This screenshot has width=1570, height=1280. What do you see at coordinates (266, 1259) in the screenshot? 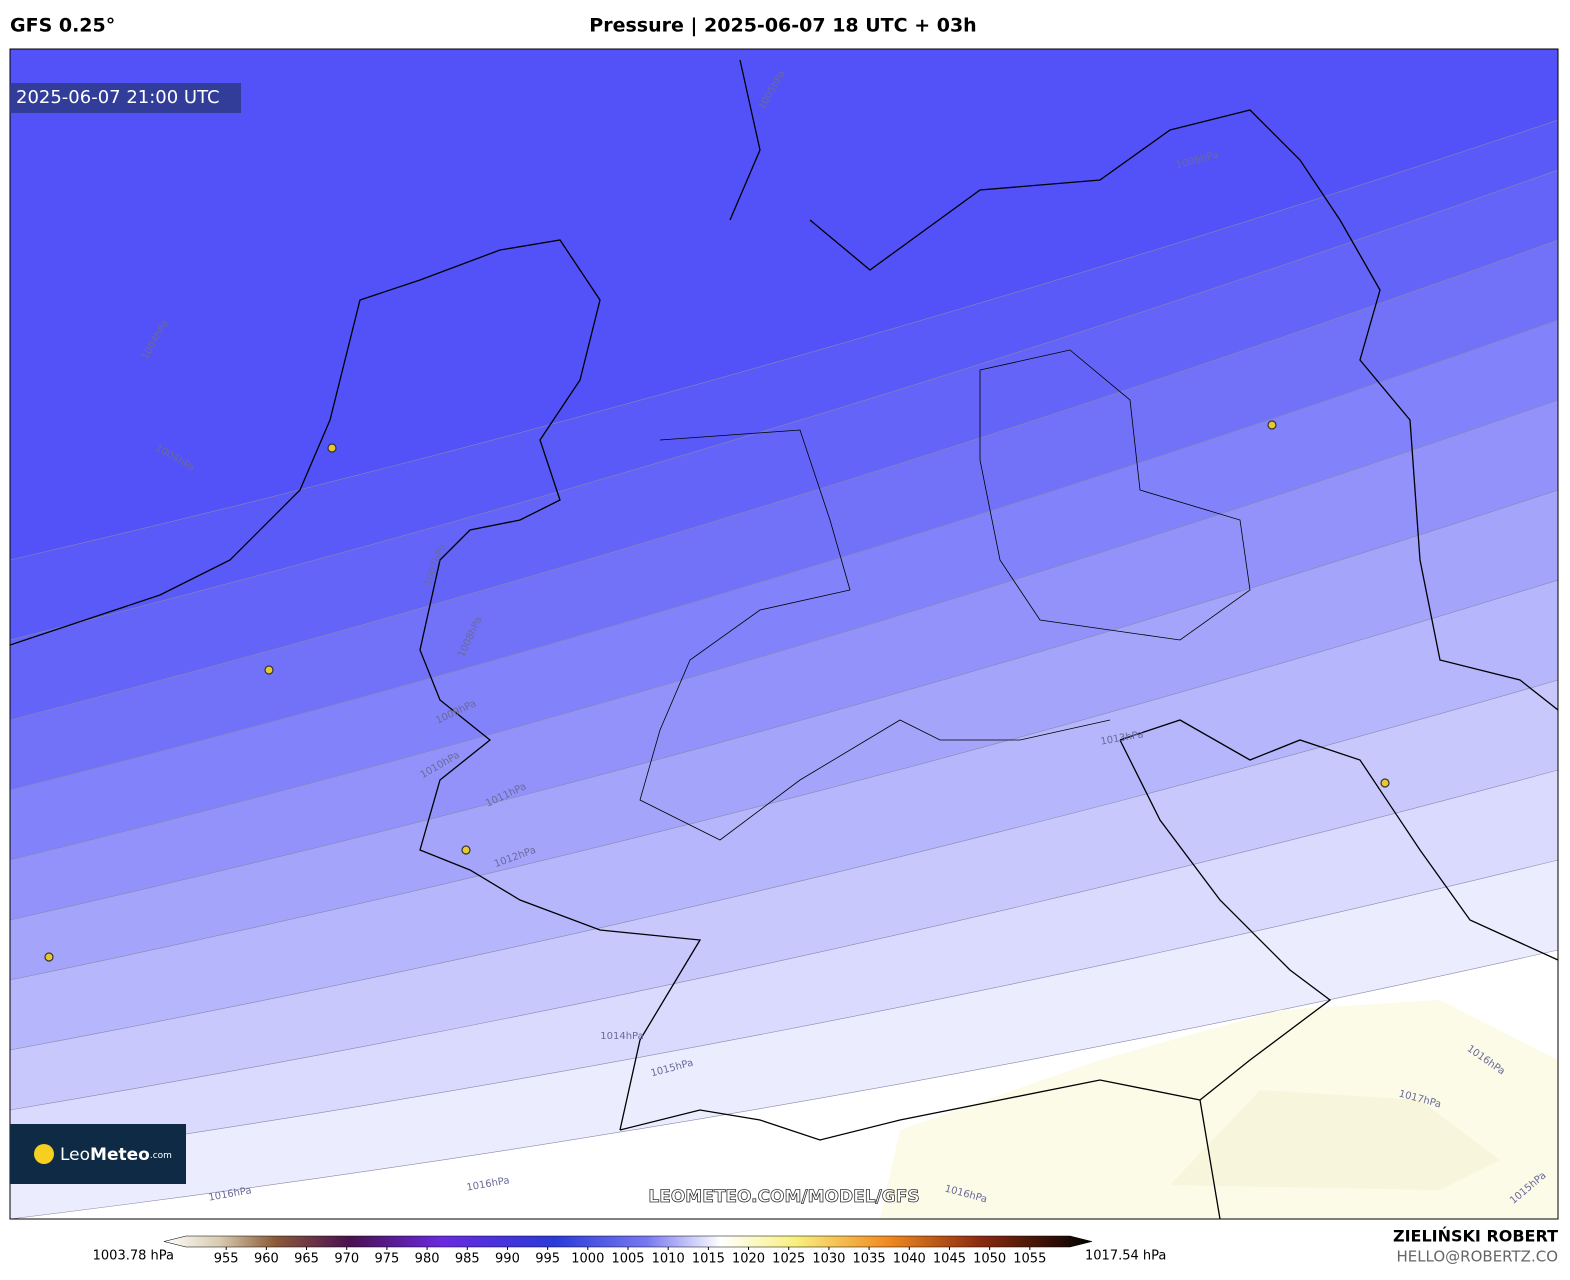
I see `colorbar-tick-label: 960` at bounding box center [266, 1259].